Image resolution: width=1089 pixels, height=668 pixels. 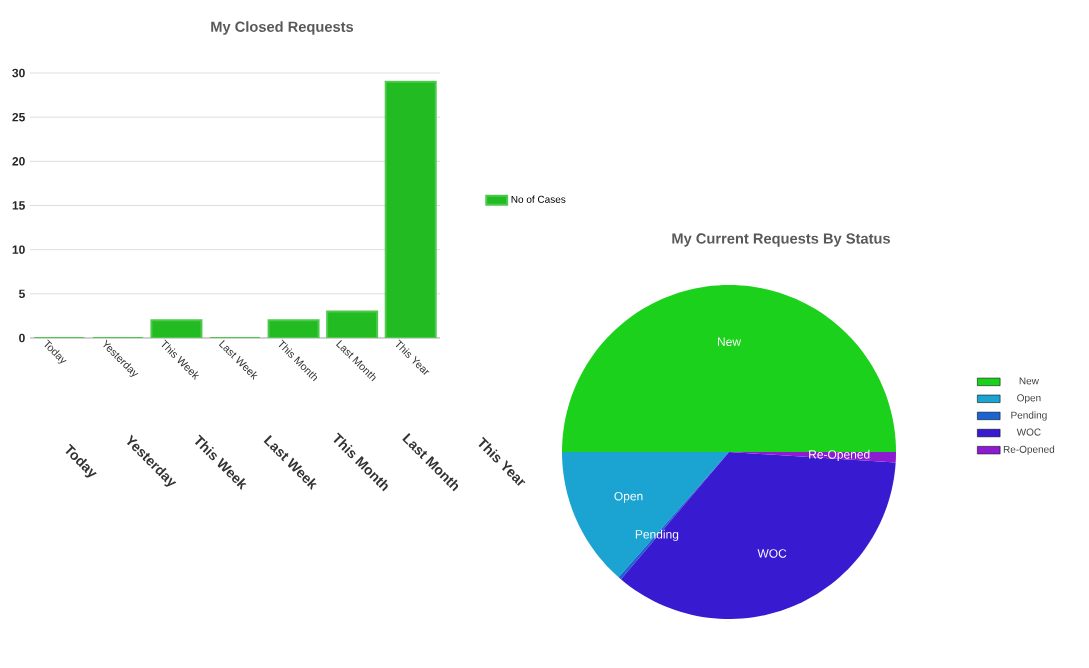 What do you see at coordinates (18, 249) in the screenshot?
I see `y-tick-label: 10` at bounding box center [18, 249].